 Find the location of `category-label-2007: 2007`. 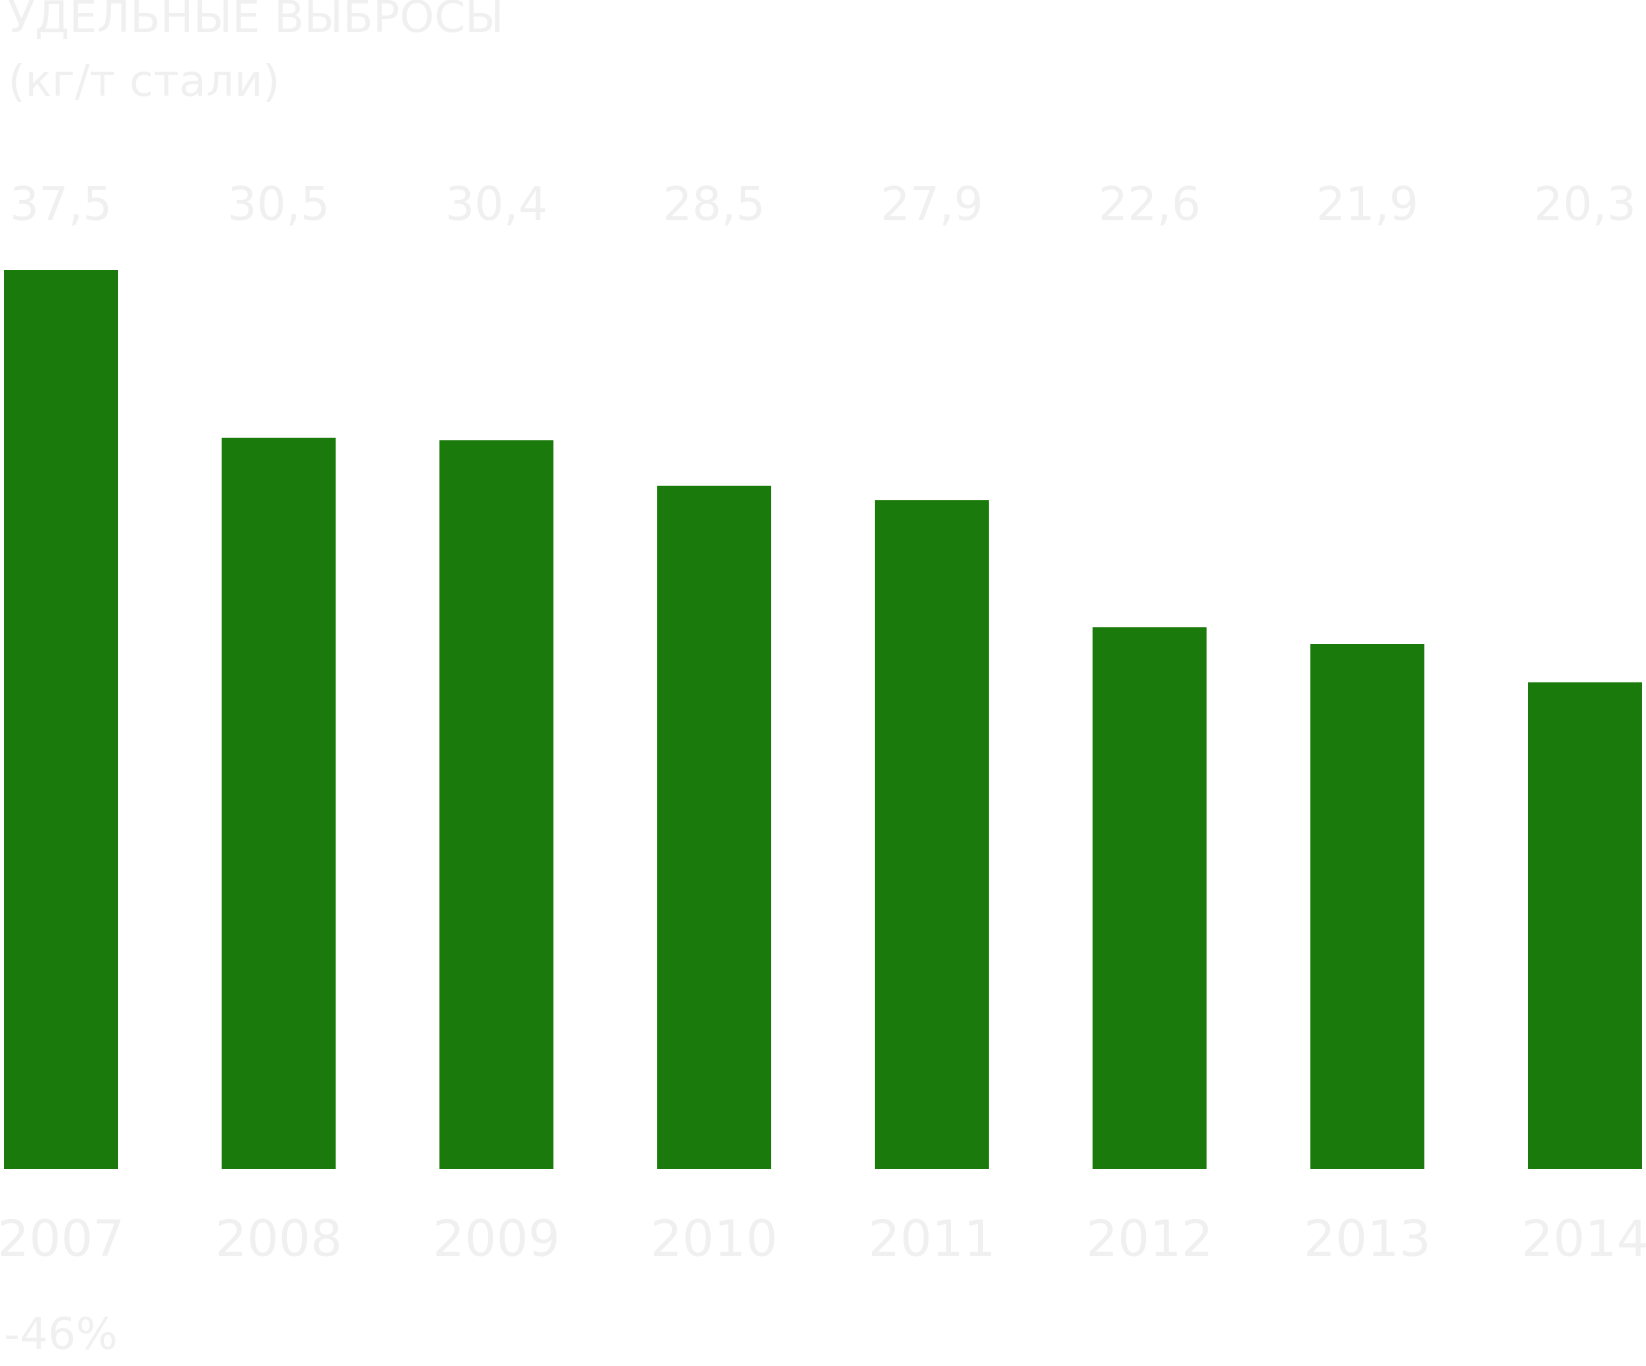

category-label-2007: 2007 is located at coordinates (62, 1239).